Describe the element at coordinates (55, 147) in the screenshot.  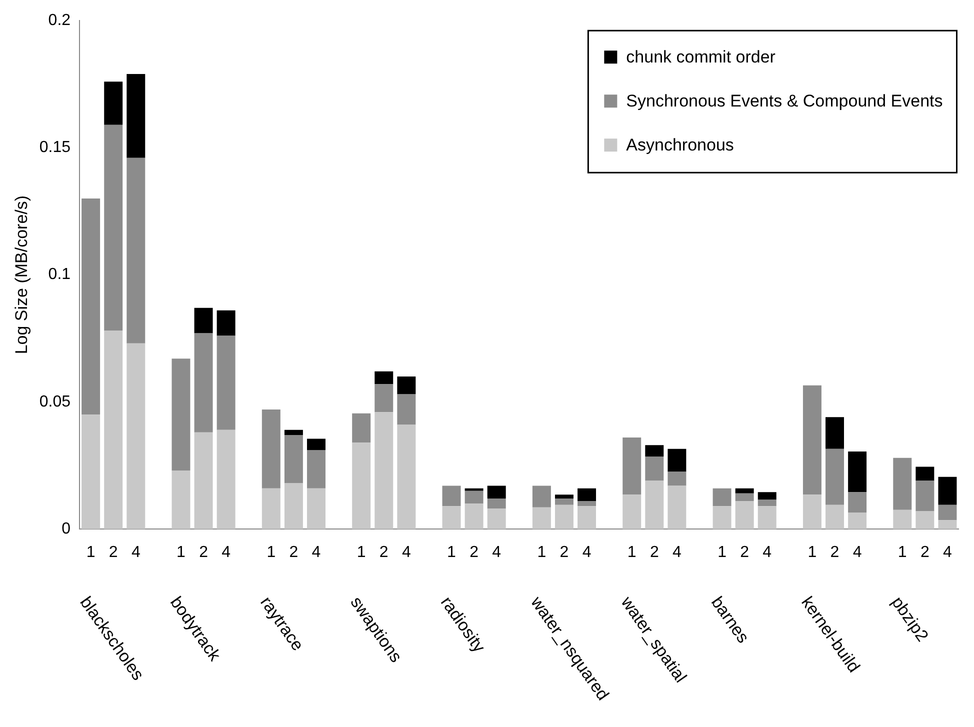
I see `y-tick-label: 0.15` at that location.